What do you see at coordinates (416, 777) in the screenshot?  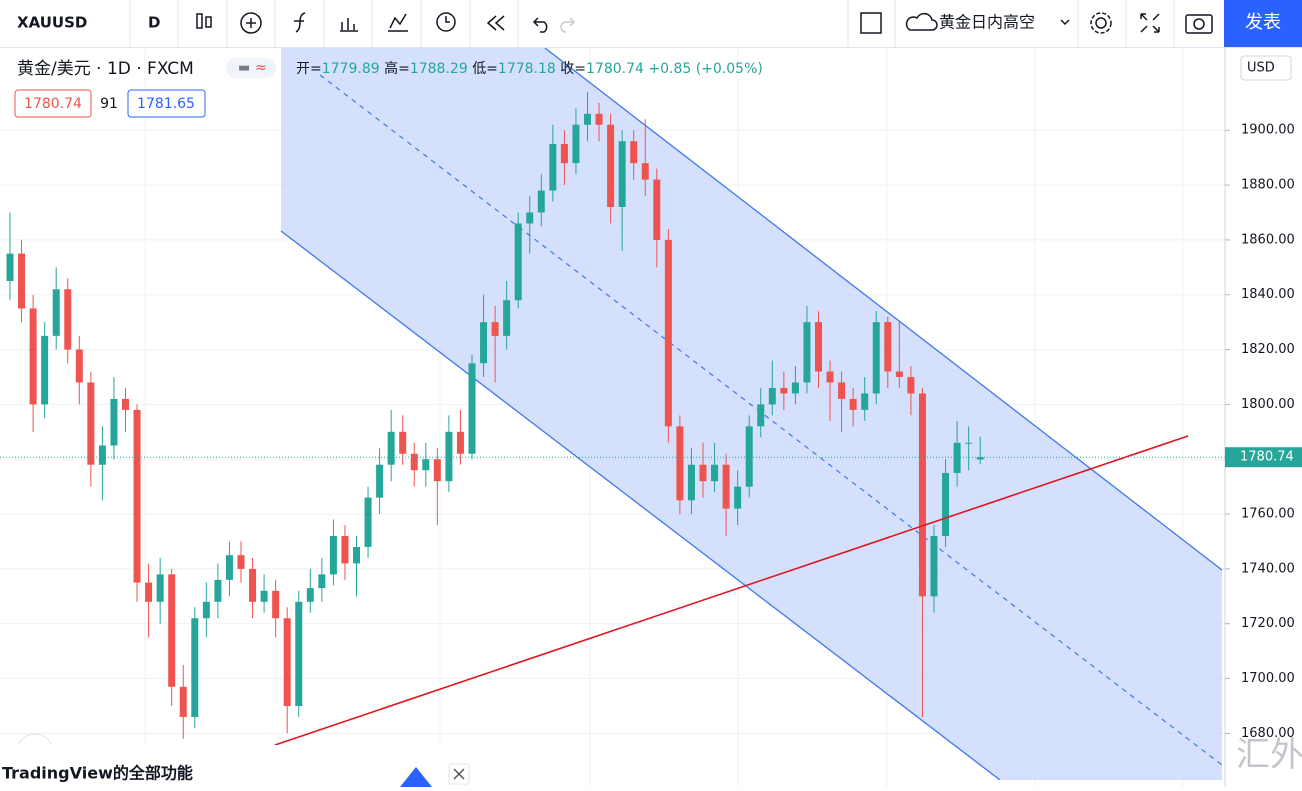 I see `banner-icon` at bounding box center [416, 777].